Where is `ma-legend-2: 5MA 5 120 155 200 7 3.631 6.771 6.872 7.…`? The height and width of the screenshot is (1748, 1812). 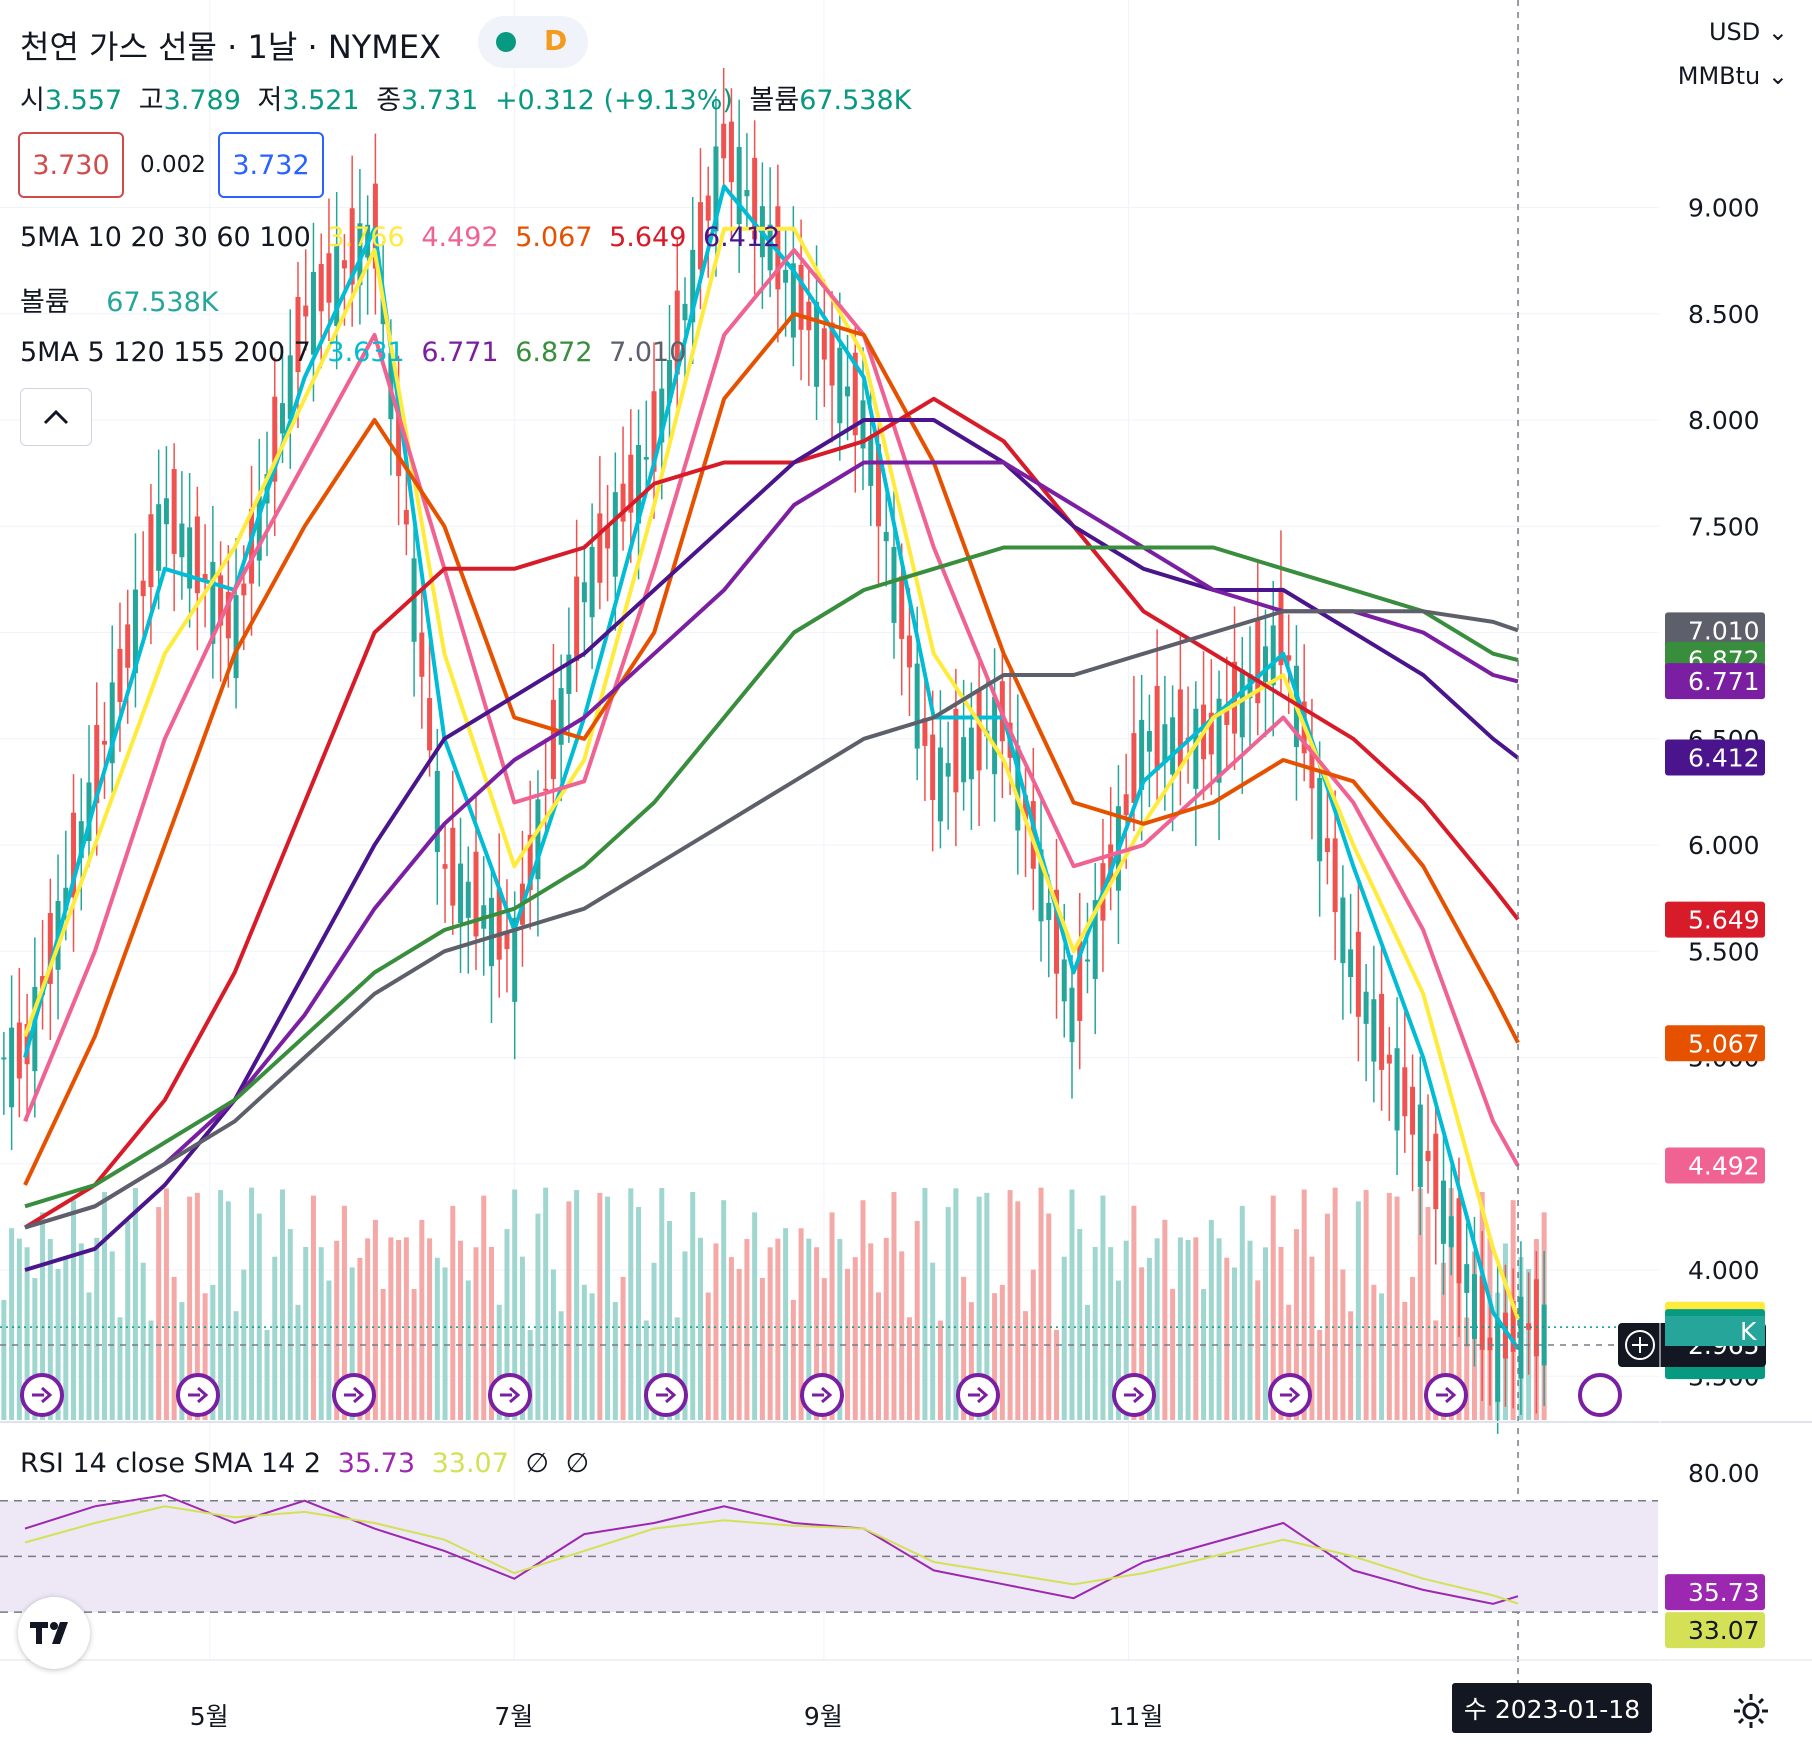 ma-legend-2: 5MA 5 120 155 200 7 3.631 6.771 6.872 7.… is located at coordinates (357, 352).